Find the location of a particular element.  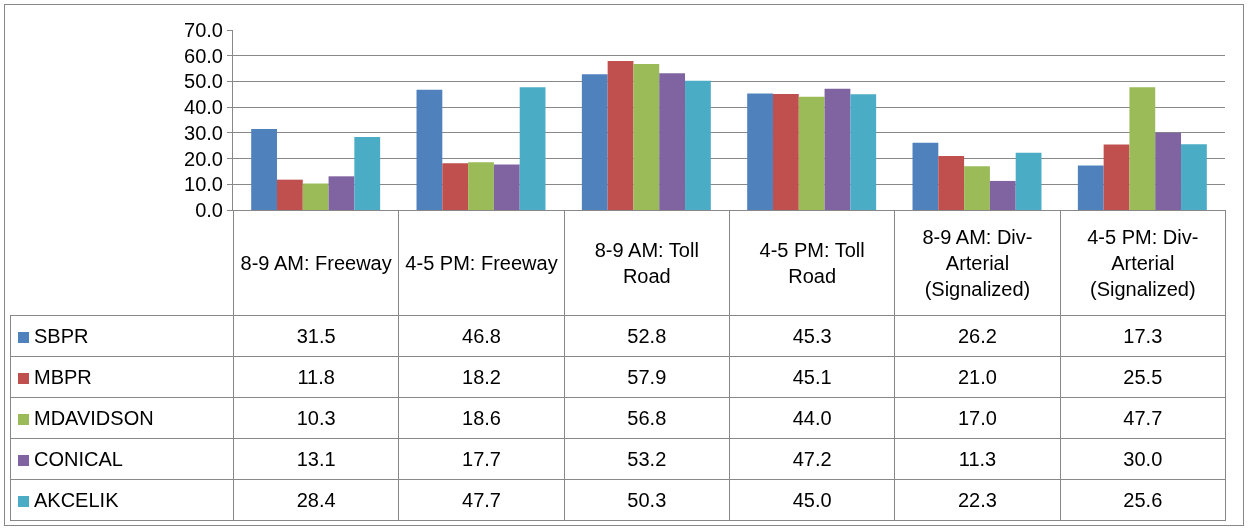

y-tick-label: 50.0 is located at coordinates (203, 81).